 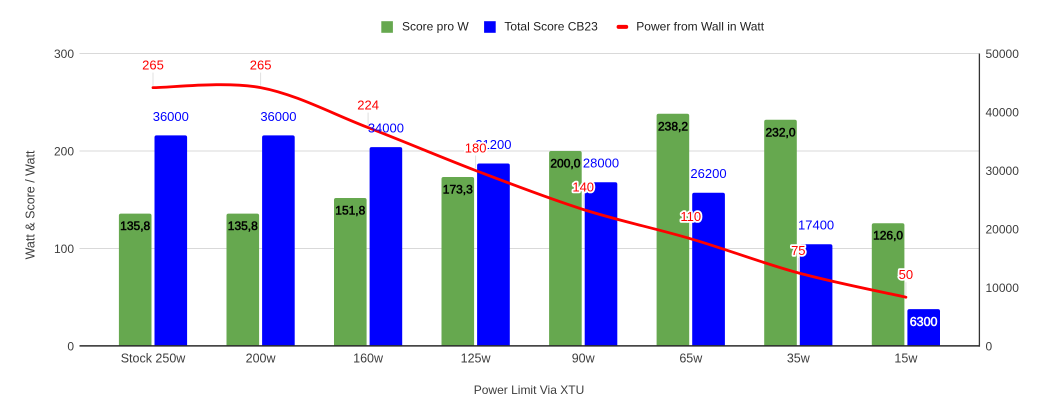 What do you see at coordinates (30, 204) in the screenshot?
I see `svg-text: Watt & Score / Watt` at bounding box center [30, 204].